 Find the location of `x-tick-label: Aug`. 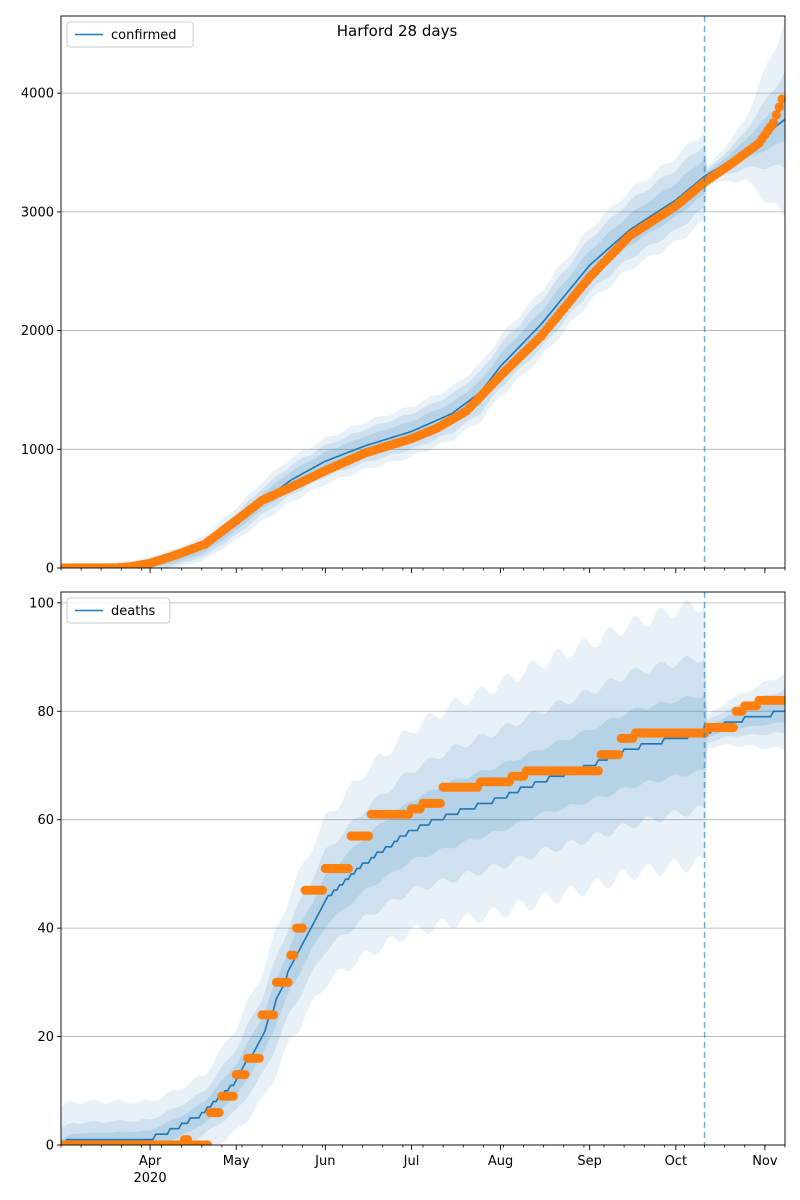

x-tick-label: Aug is located at coordinates (500, 1161).